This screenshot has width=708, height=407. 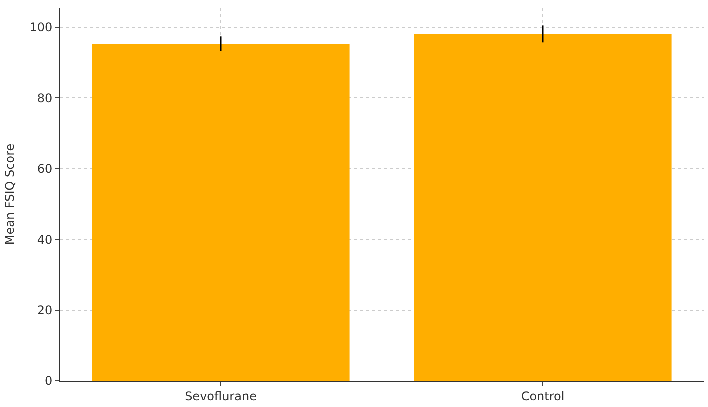 What do you see at coordinates (221, 396) in the screenshot?
I see `x-tick-label: Sevoflurane` at bounding box center [221, 396].